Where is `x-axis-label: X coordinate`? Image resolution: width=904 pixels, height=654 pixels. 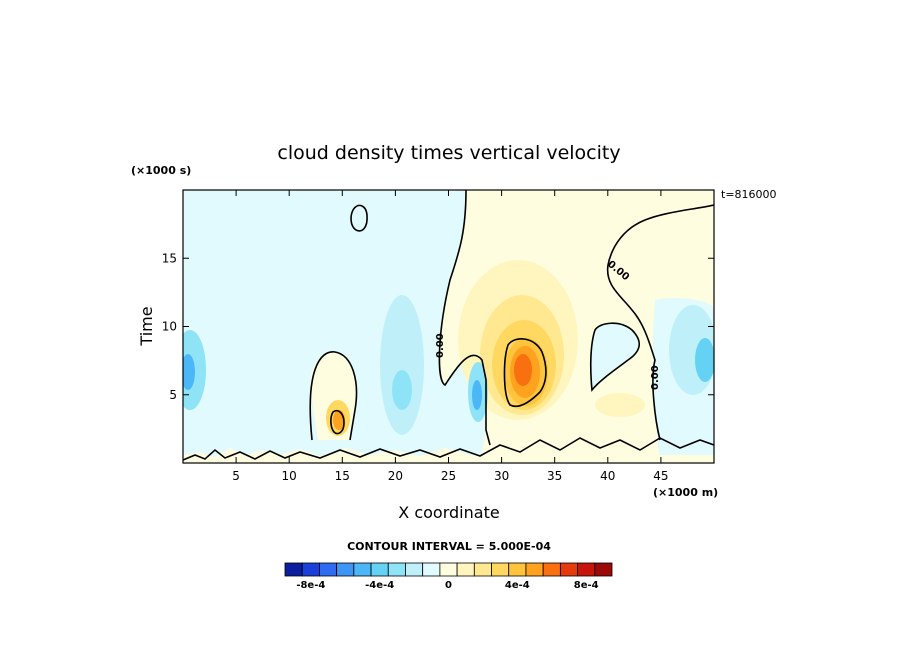 x-axis-label: X coordinate is located at coordinates (448, 512).